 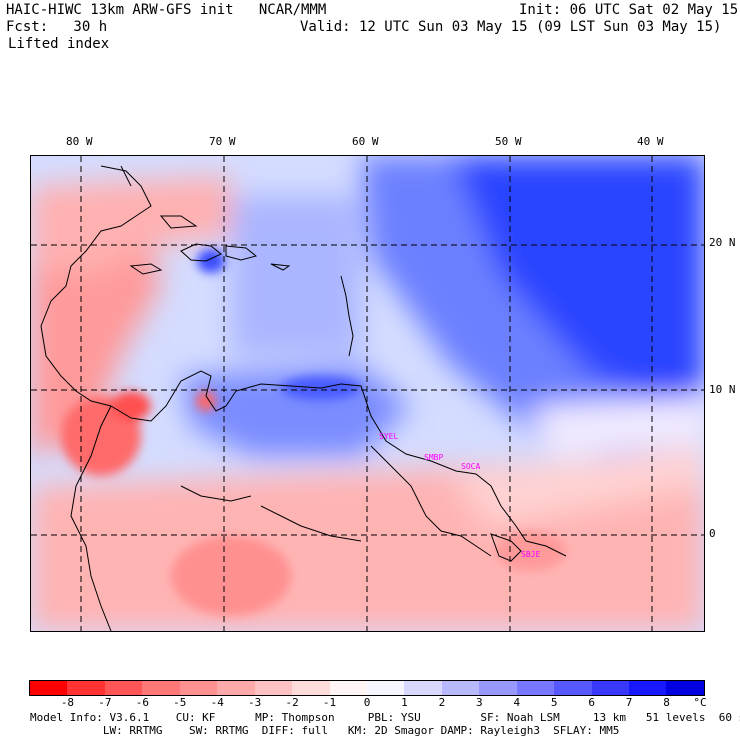 What do you see at coordinates (666, 702) in the screenshot?
I see `colorbar-tick-label: 8` at bounding box center [666, 702].